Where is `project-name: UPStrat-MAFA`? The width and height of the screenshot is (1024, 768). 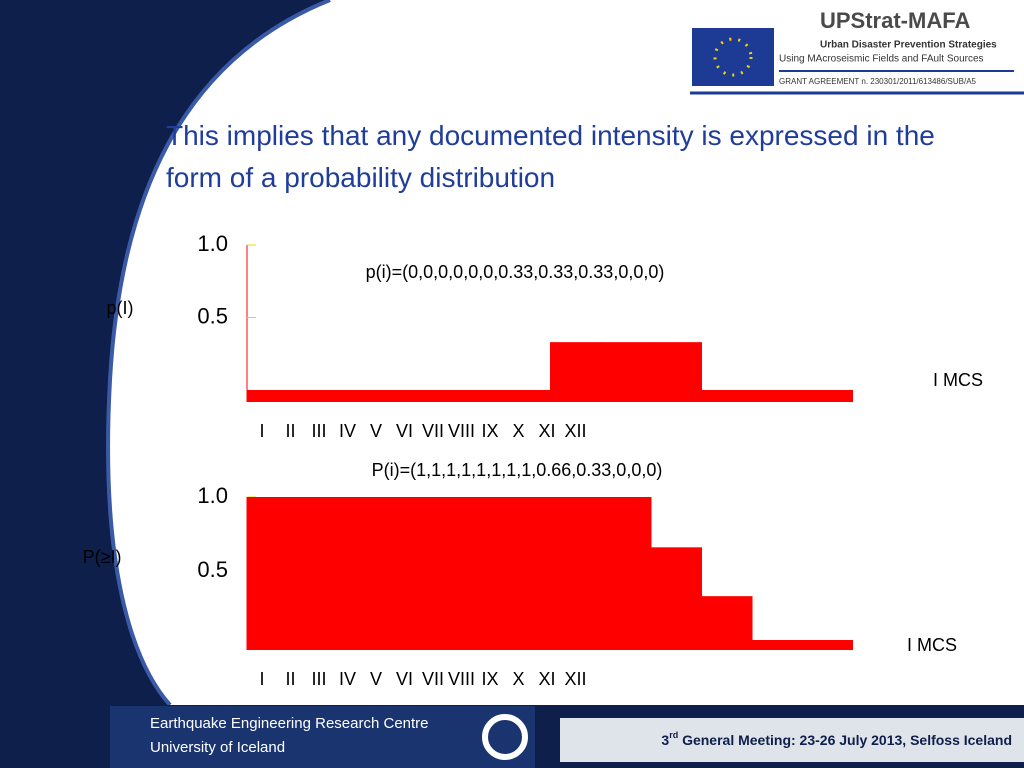
project-name: UPStrat-MAFA is located at coordinates (895, 20).